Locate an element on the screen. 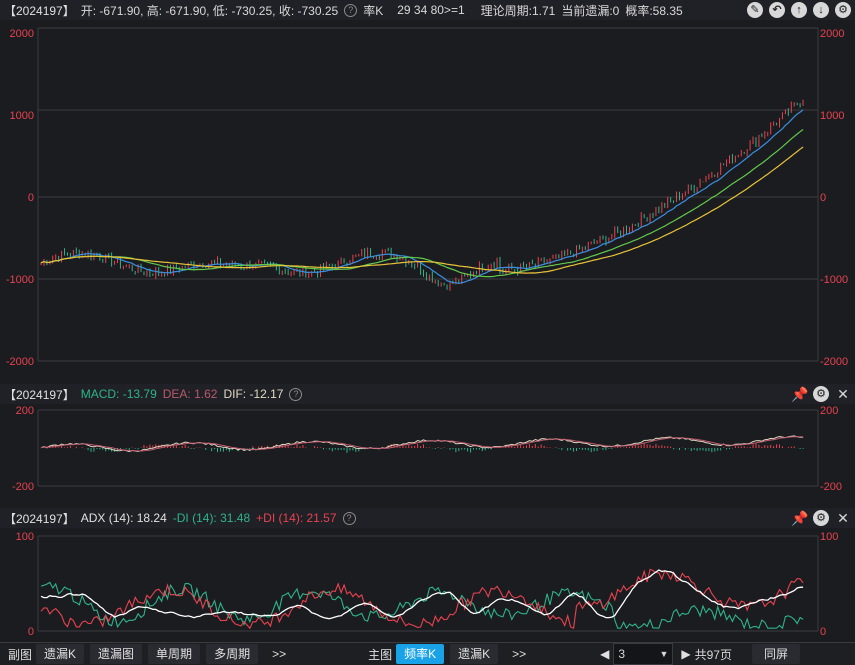  tab-miss-k-main: 遗漏K is located at coordinates (474, 654).